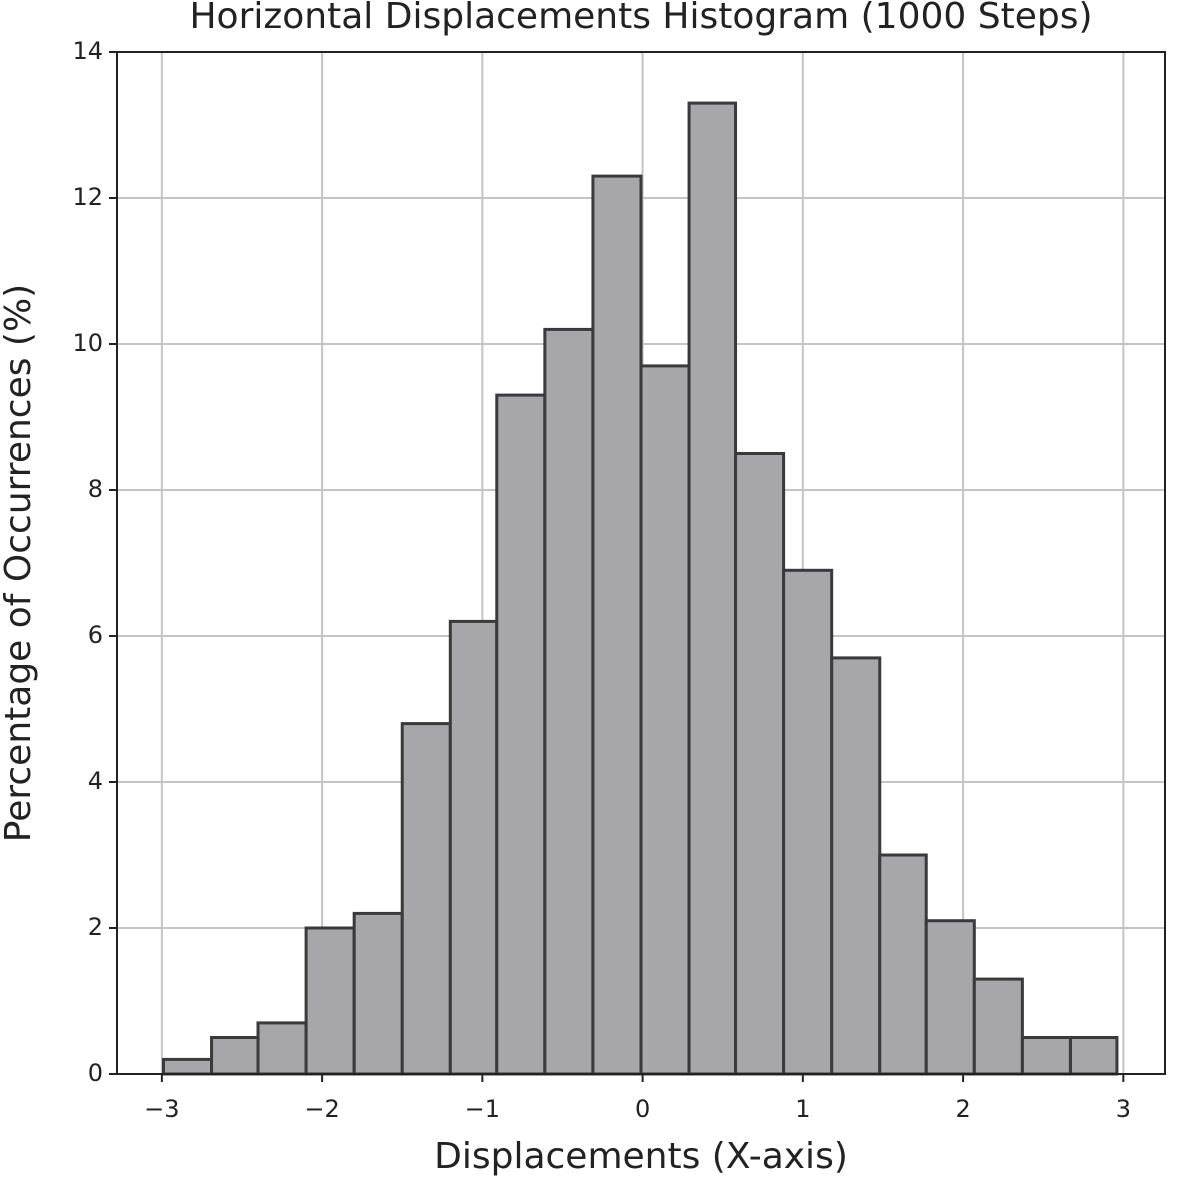  I want to click on y-axis-label: Percentage of Occurrences (%), so click(19, 563).